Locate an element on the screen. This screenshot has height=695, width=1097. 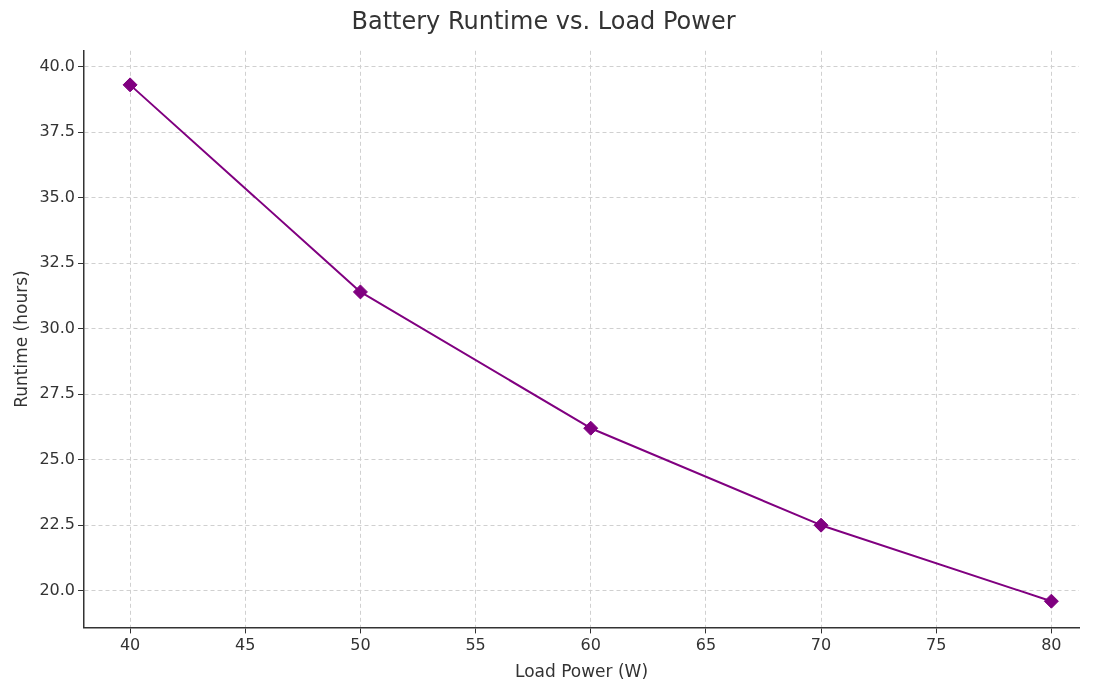
y-tick-label: 22.5 is located at coordinates (57, 524).